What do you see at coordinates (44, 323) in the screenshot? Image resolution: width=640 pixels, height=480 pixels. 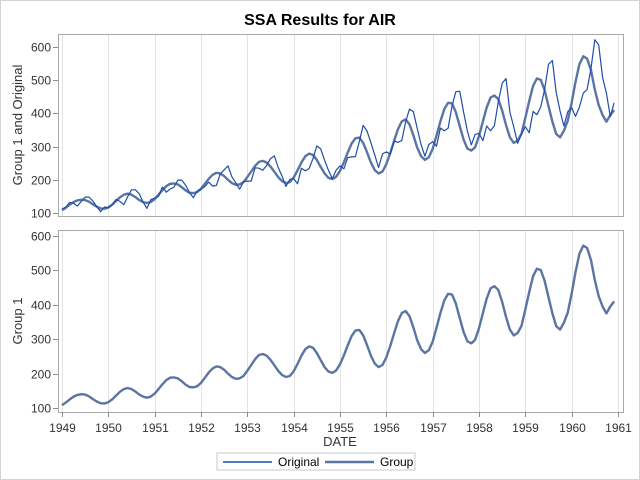 I see `panel-bottom-yaxis: 100 200 300 400 500 600` at bounding box center [44, 323].